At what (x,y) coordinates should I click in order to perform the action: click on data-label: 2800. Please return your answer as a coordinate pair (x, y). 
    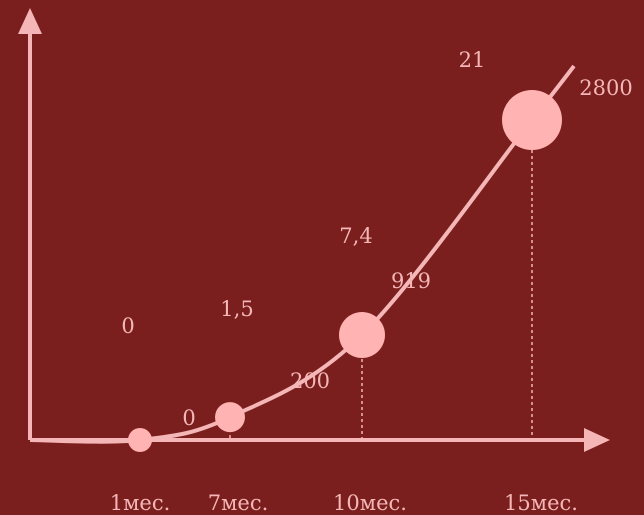
    Looking at the image, I should click on (605, 88).